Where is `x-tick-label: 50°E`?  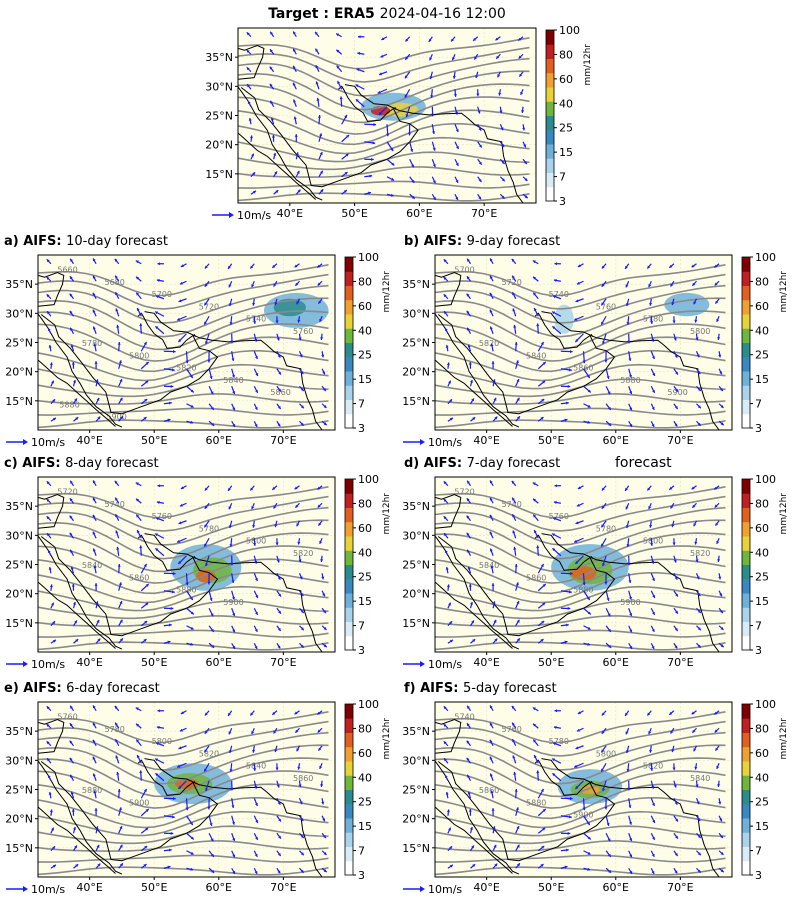
x-tick-label: 50°E is located at coordinates (551, 887).